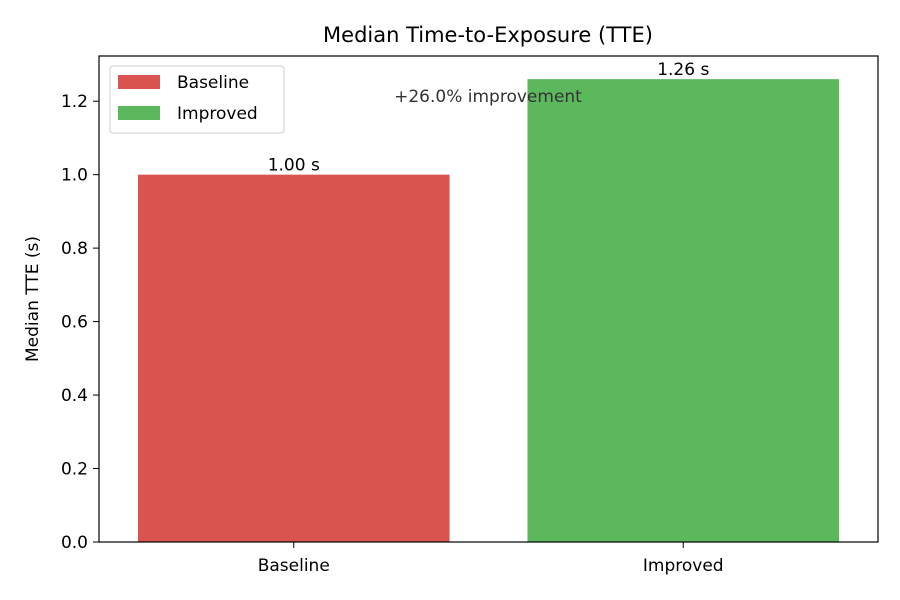 The image size is (900, 600). Describe the element at coordinates (74, 102) in the screenshot. I see `y-tick-label: 1.2` at that location.